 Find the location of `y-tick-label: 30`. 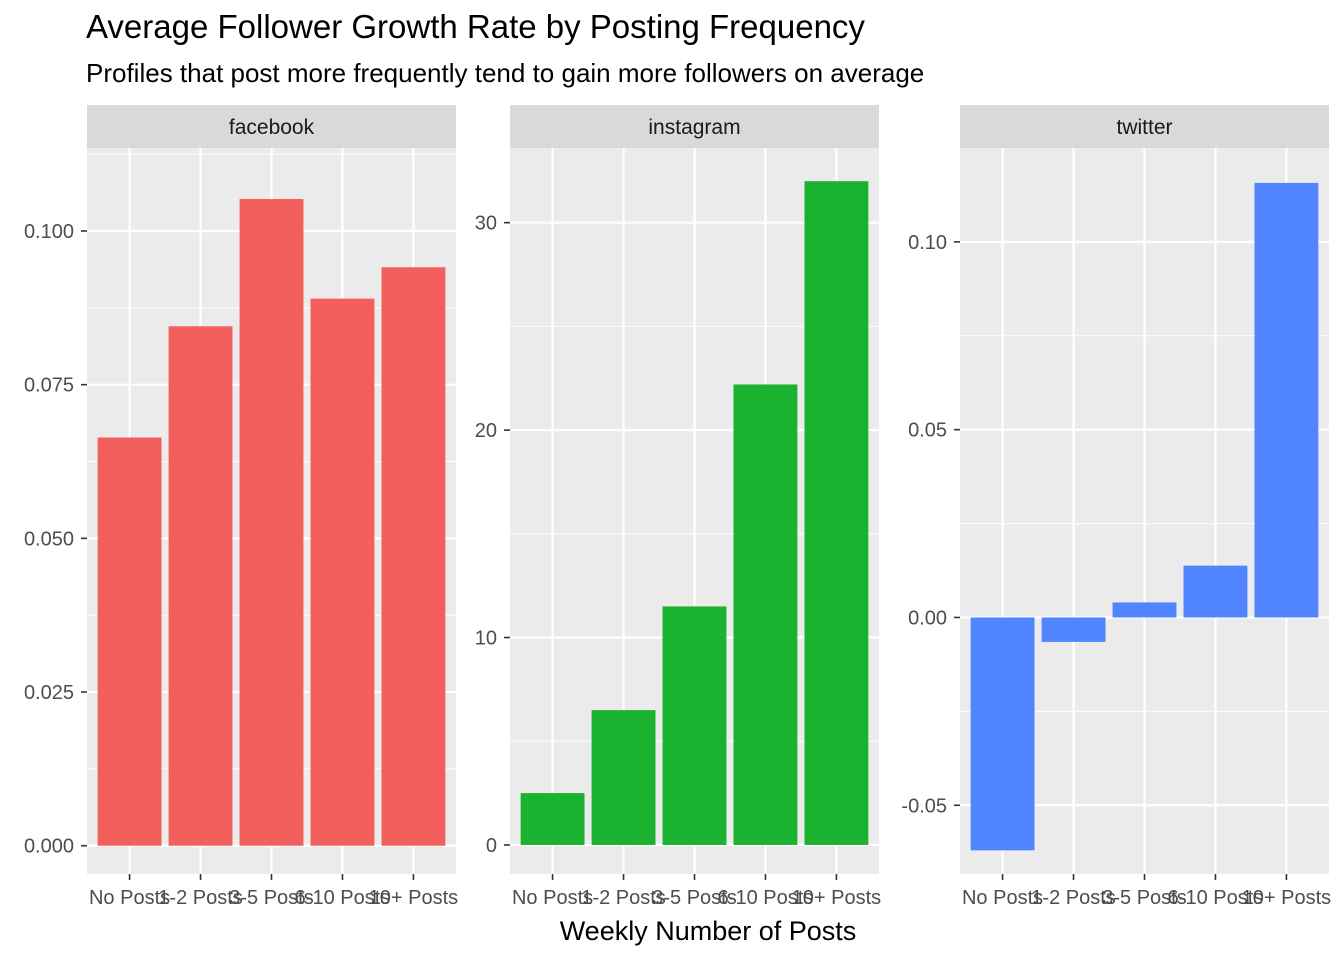

y-tick-label: 30 is located at coordinates (486, 224).